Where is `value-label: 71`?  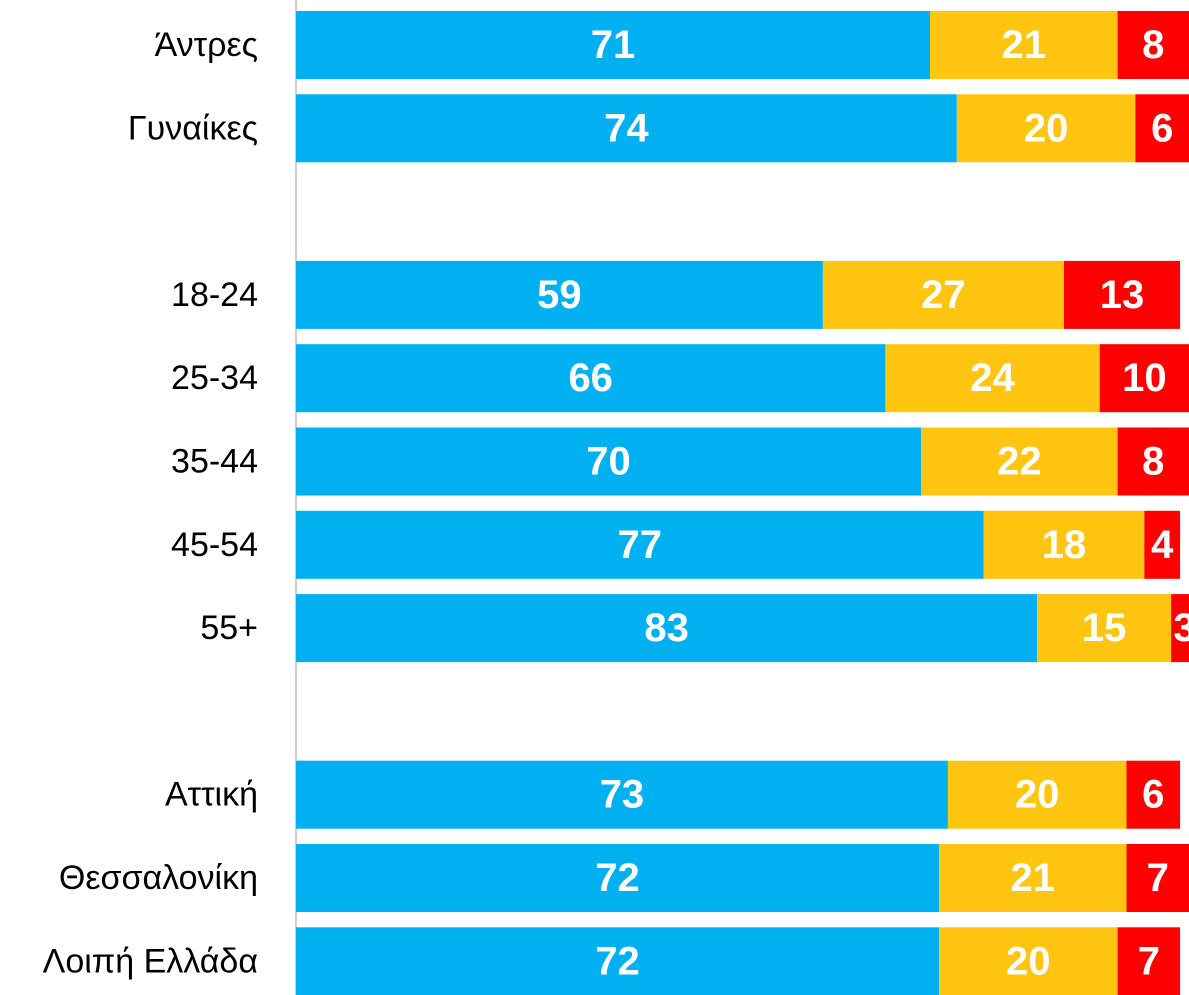 value-label: 71 is located at coordinates (613, 45).